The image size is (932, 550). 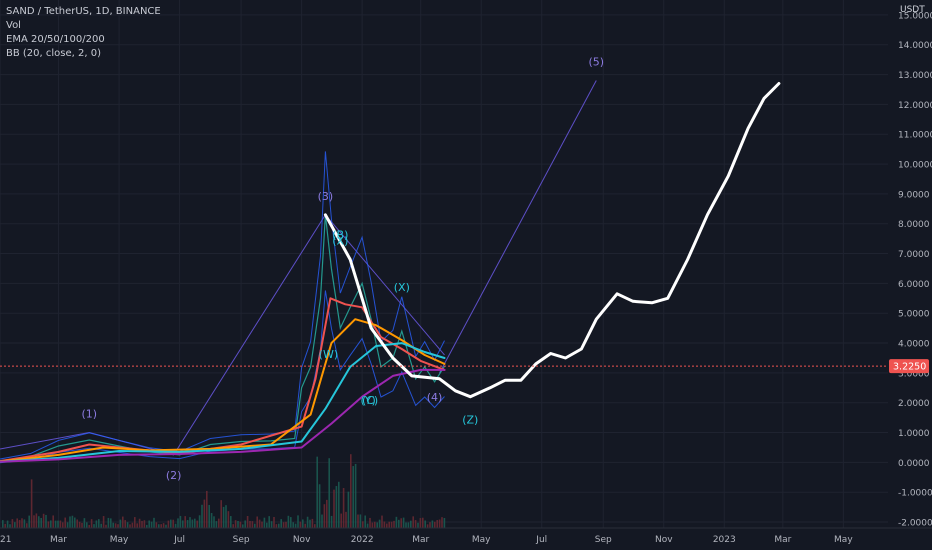 I want to click on indicator-ema: EMA 20/50/100/200, so click(x=55, y=39).